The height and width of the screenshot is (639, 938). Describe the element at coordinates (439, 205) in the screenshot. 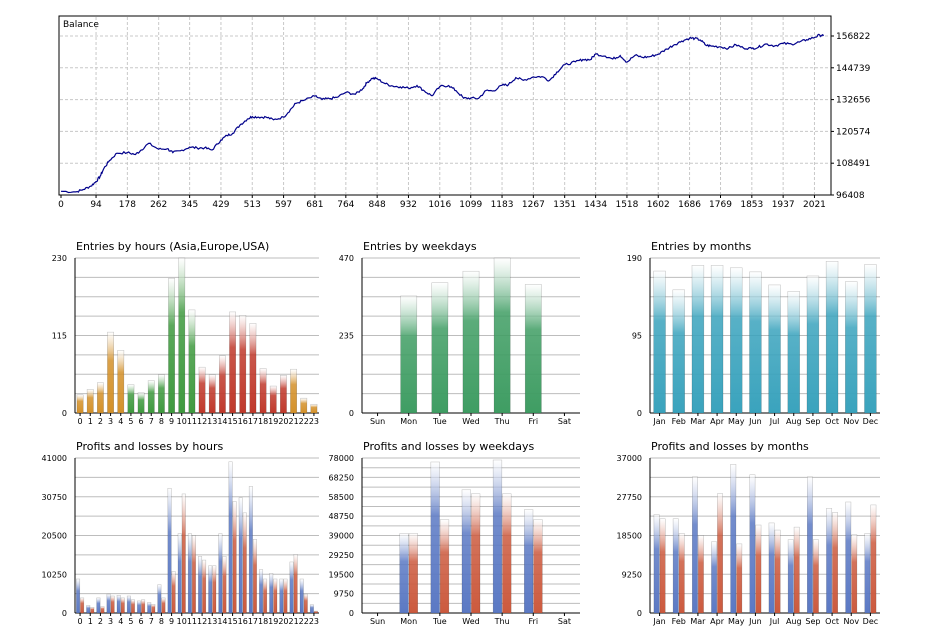

I see `balance-x-tick-label: 1016` at that location.